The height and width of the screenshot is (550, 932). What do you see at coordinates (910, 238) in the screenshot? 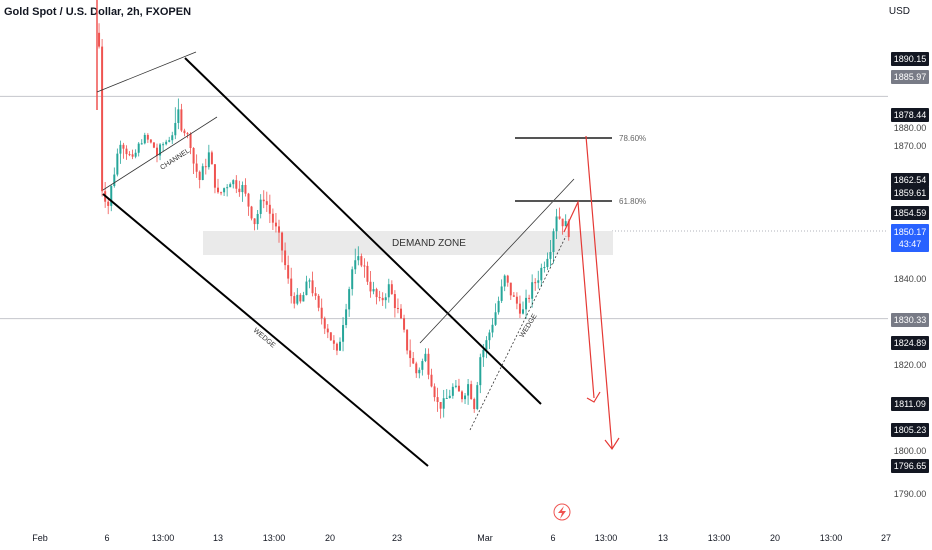
I see `current-price-tag` at bounding box center [910, 238].